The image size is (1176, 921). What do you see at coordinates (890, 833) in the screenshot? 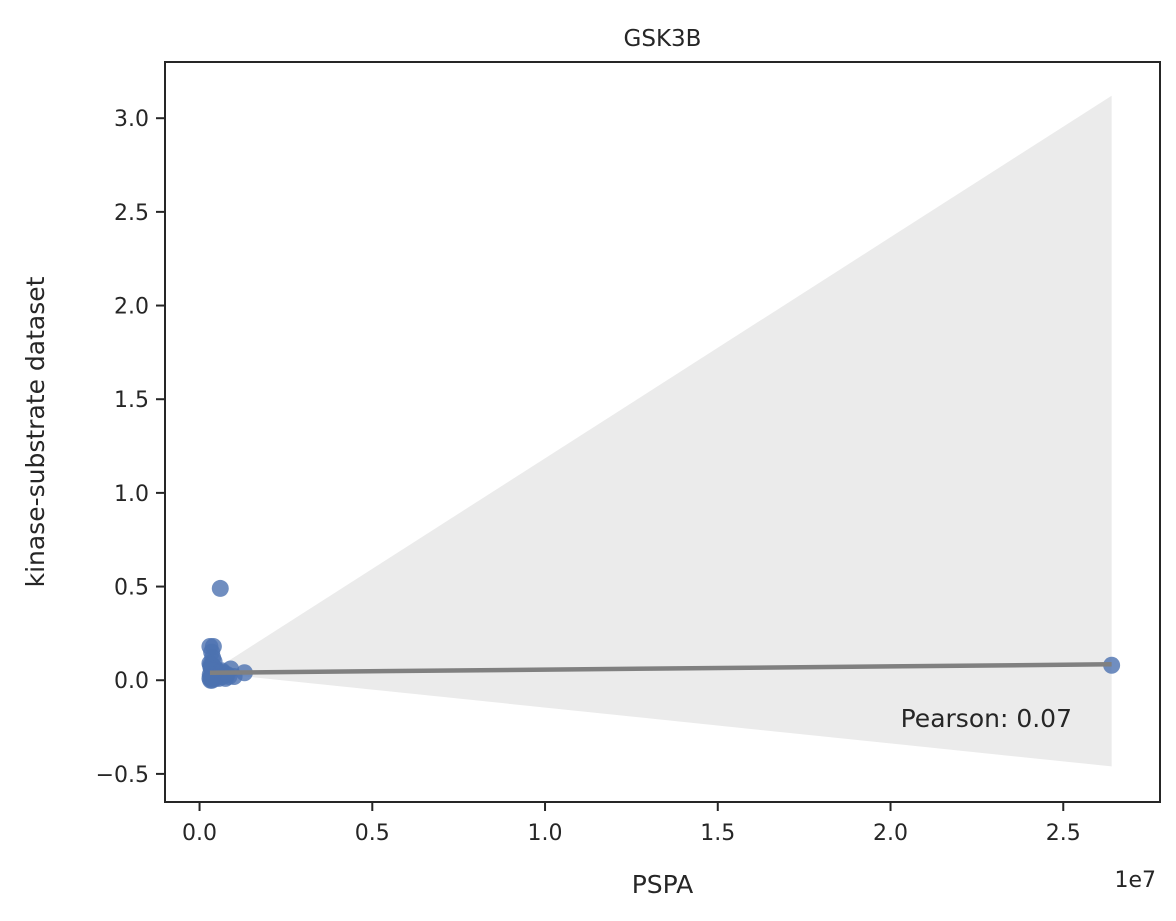
I see `x-tick-label: 2.0` at bounding box center [890, 833].